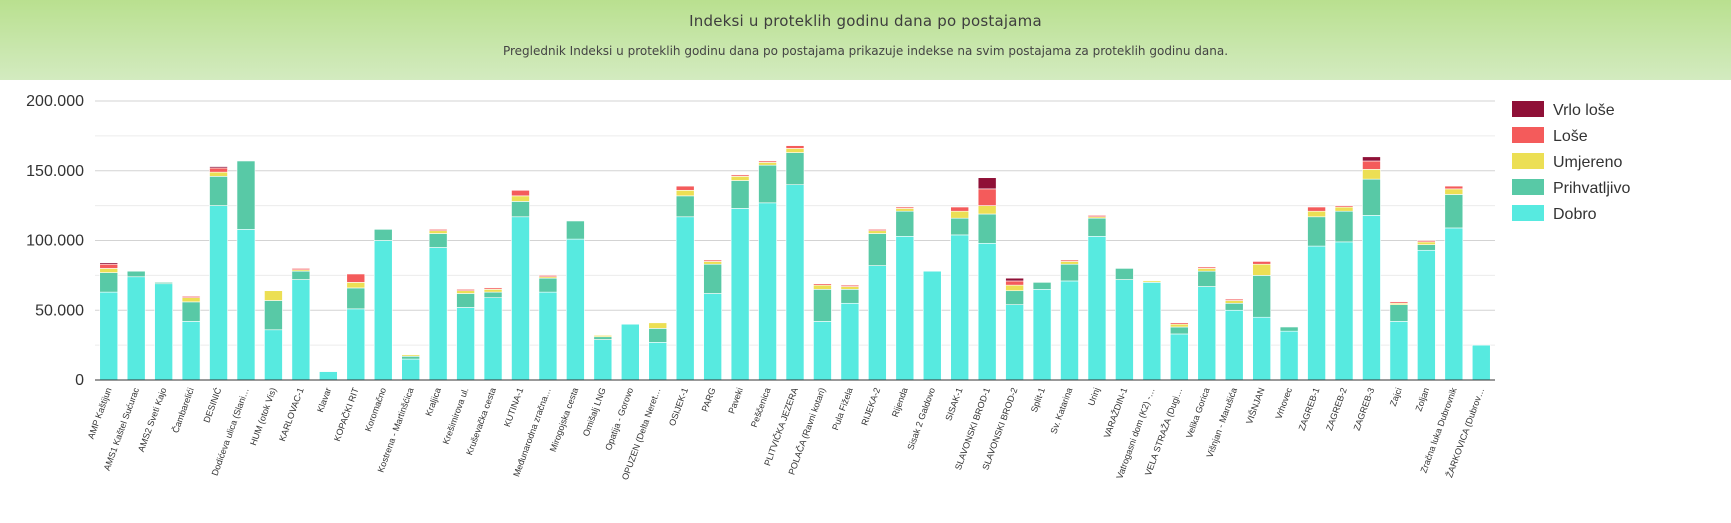 The image size is (1731, 523). I want to click on legend-label: Vrlo loše, so click(1584, 110).